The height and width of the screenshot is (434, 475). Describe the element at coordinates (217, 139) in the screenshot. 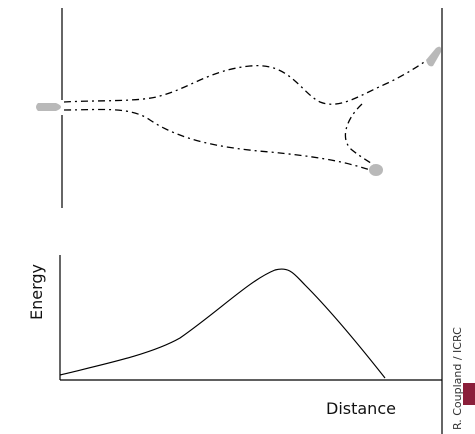

I see `trajectory-lower` at that location.